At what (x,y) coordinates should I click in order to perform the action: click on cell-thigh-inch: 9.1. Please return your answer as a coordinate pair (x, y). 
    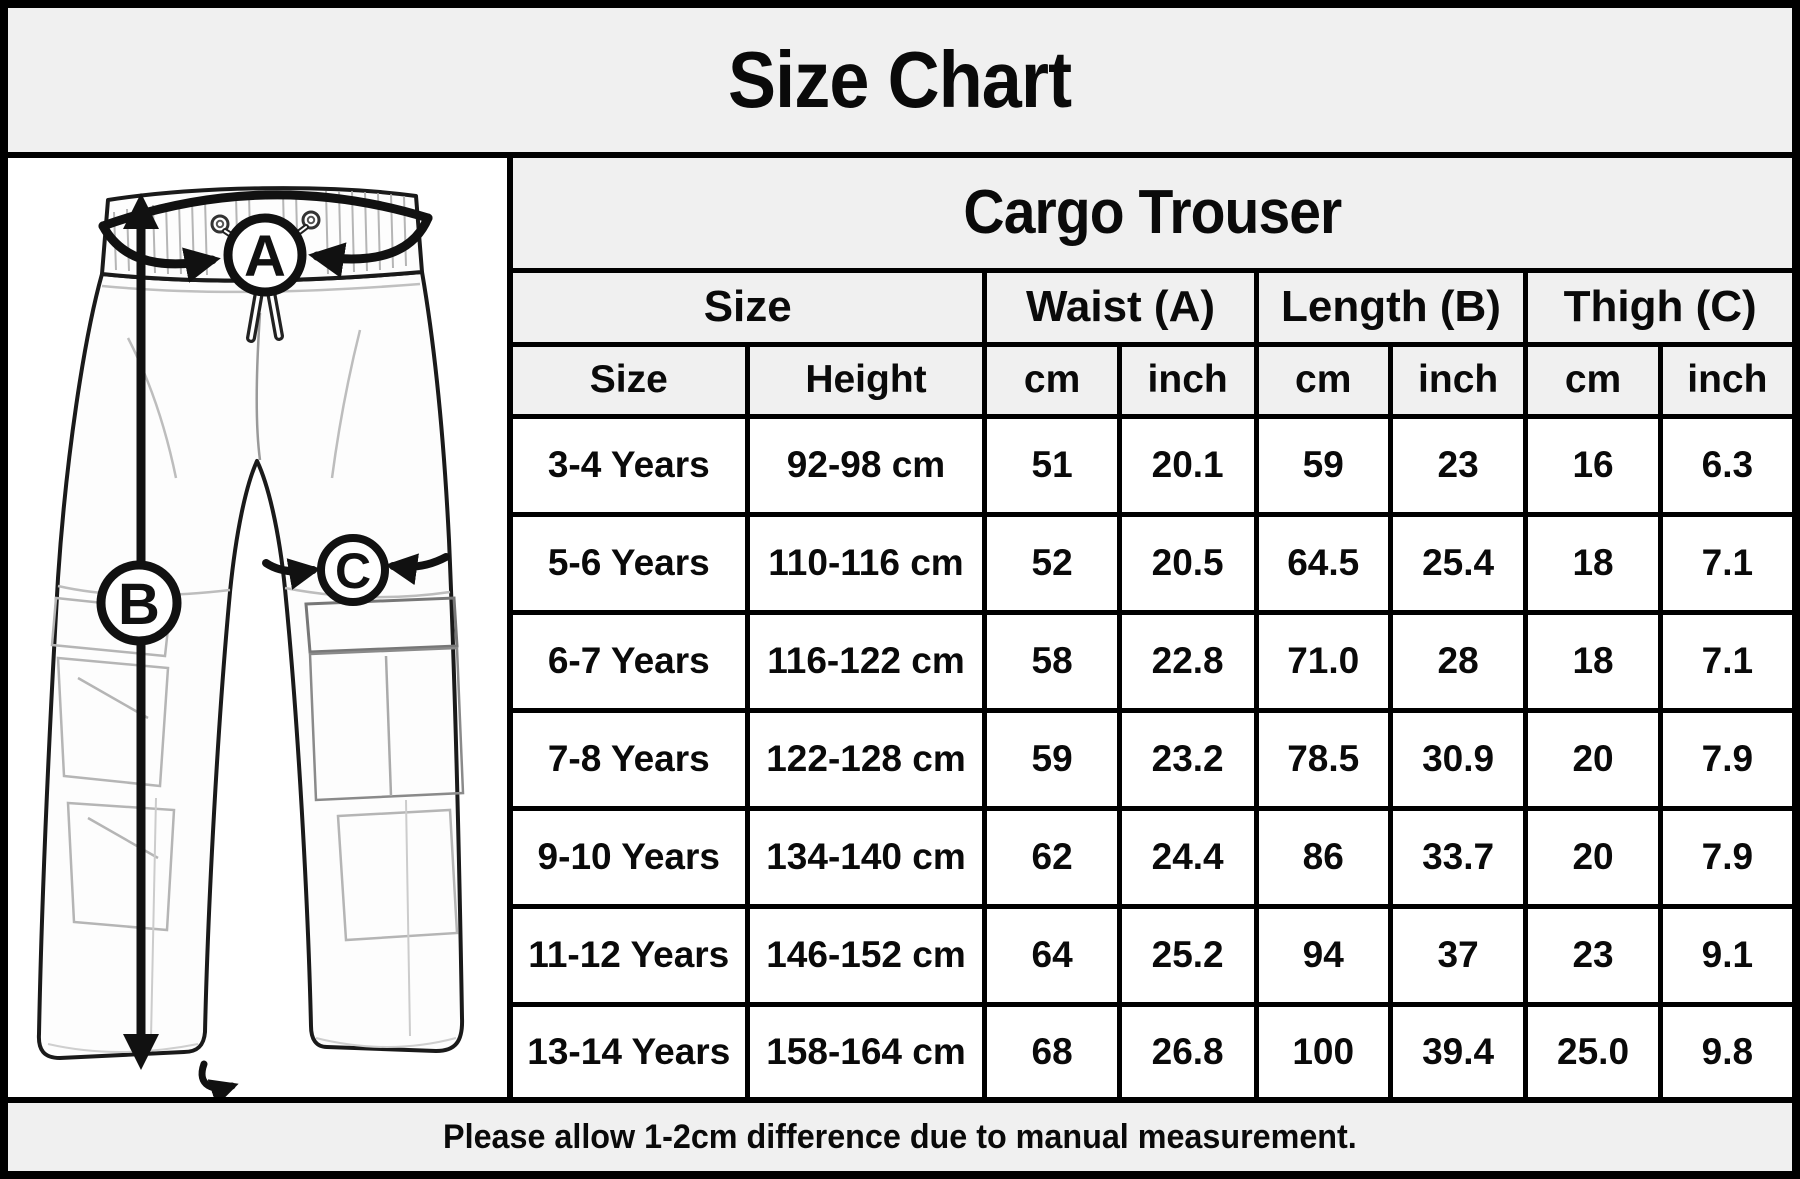
    Looking at the image, I should click on (1724, 955).